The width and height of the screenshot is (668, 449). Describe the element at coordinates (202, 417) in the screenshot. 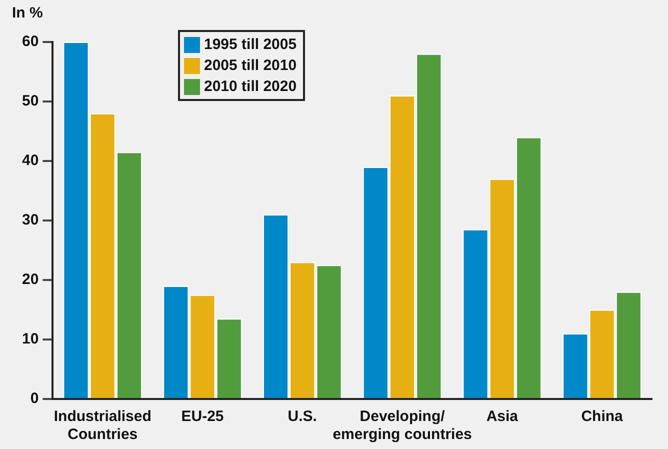

I see `x-tick-label: EU-25` at that location.